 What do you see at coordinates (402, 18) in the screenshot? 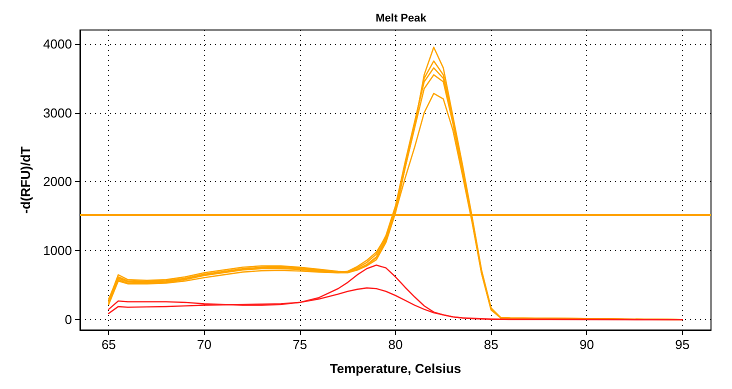
I see `chart-title: Melt Peak` at bounding box center [402, 18].